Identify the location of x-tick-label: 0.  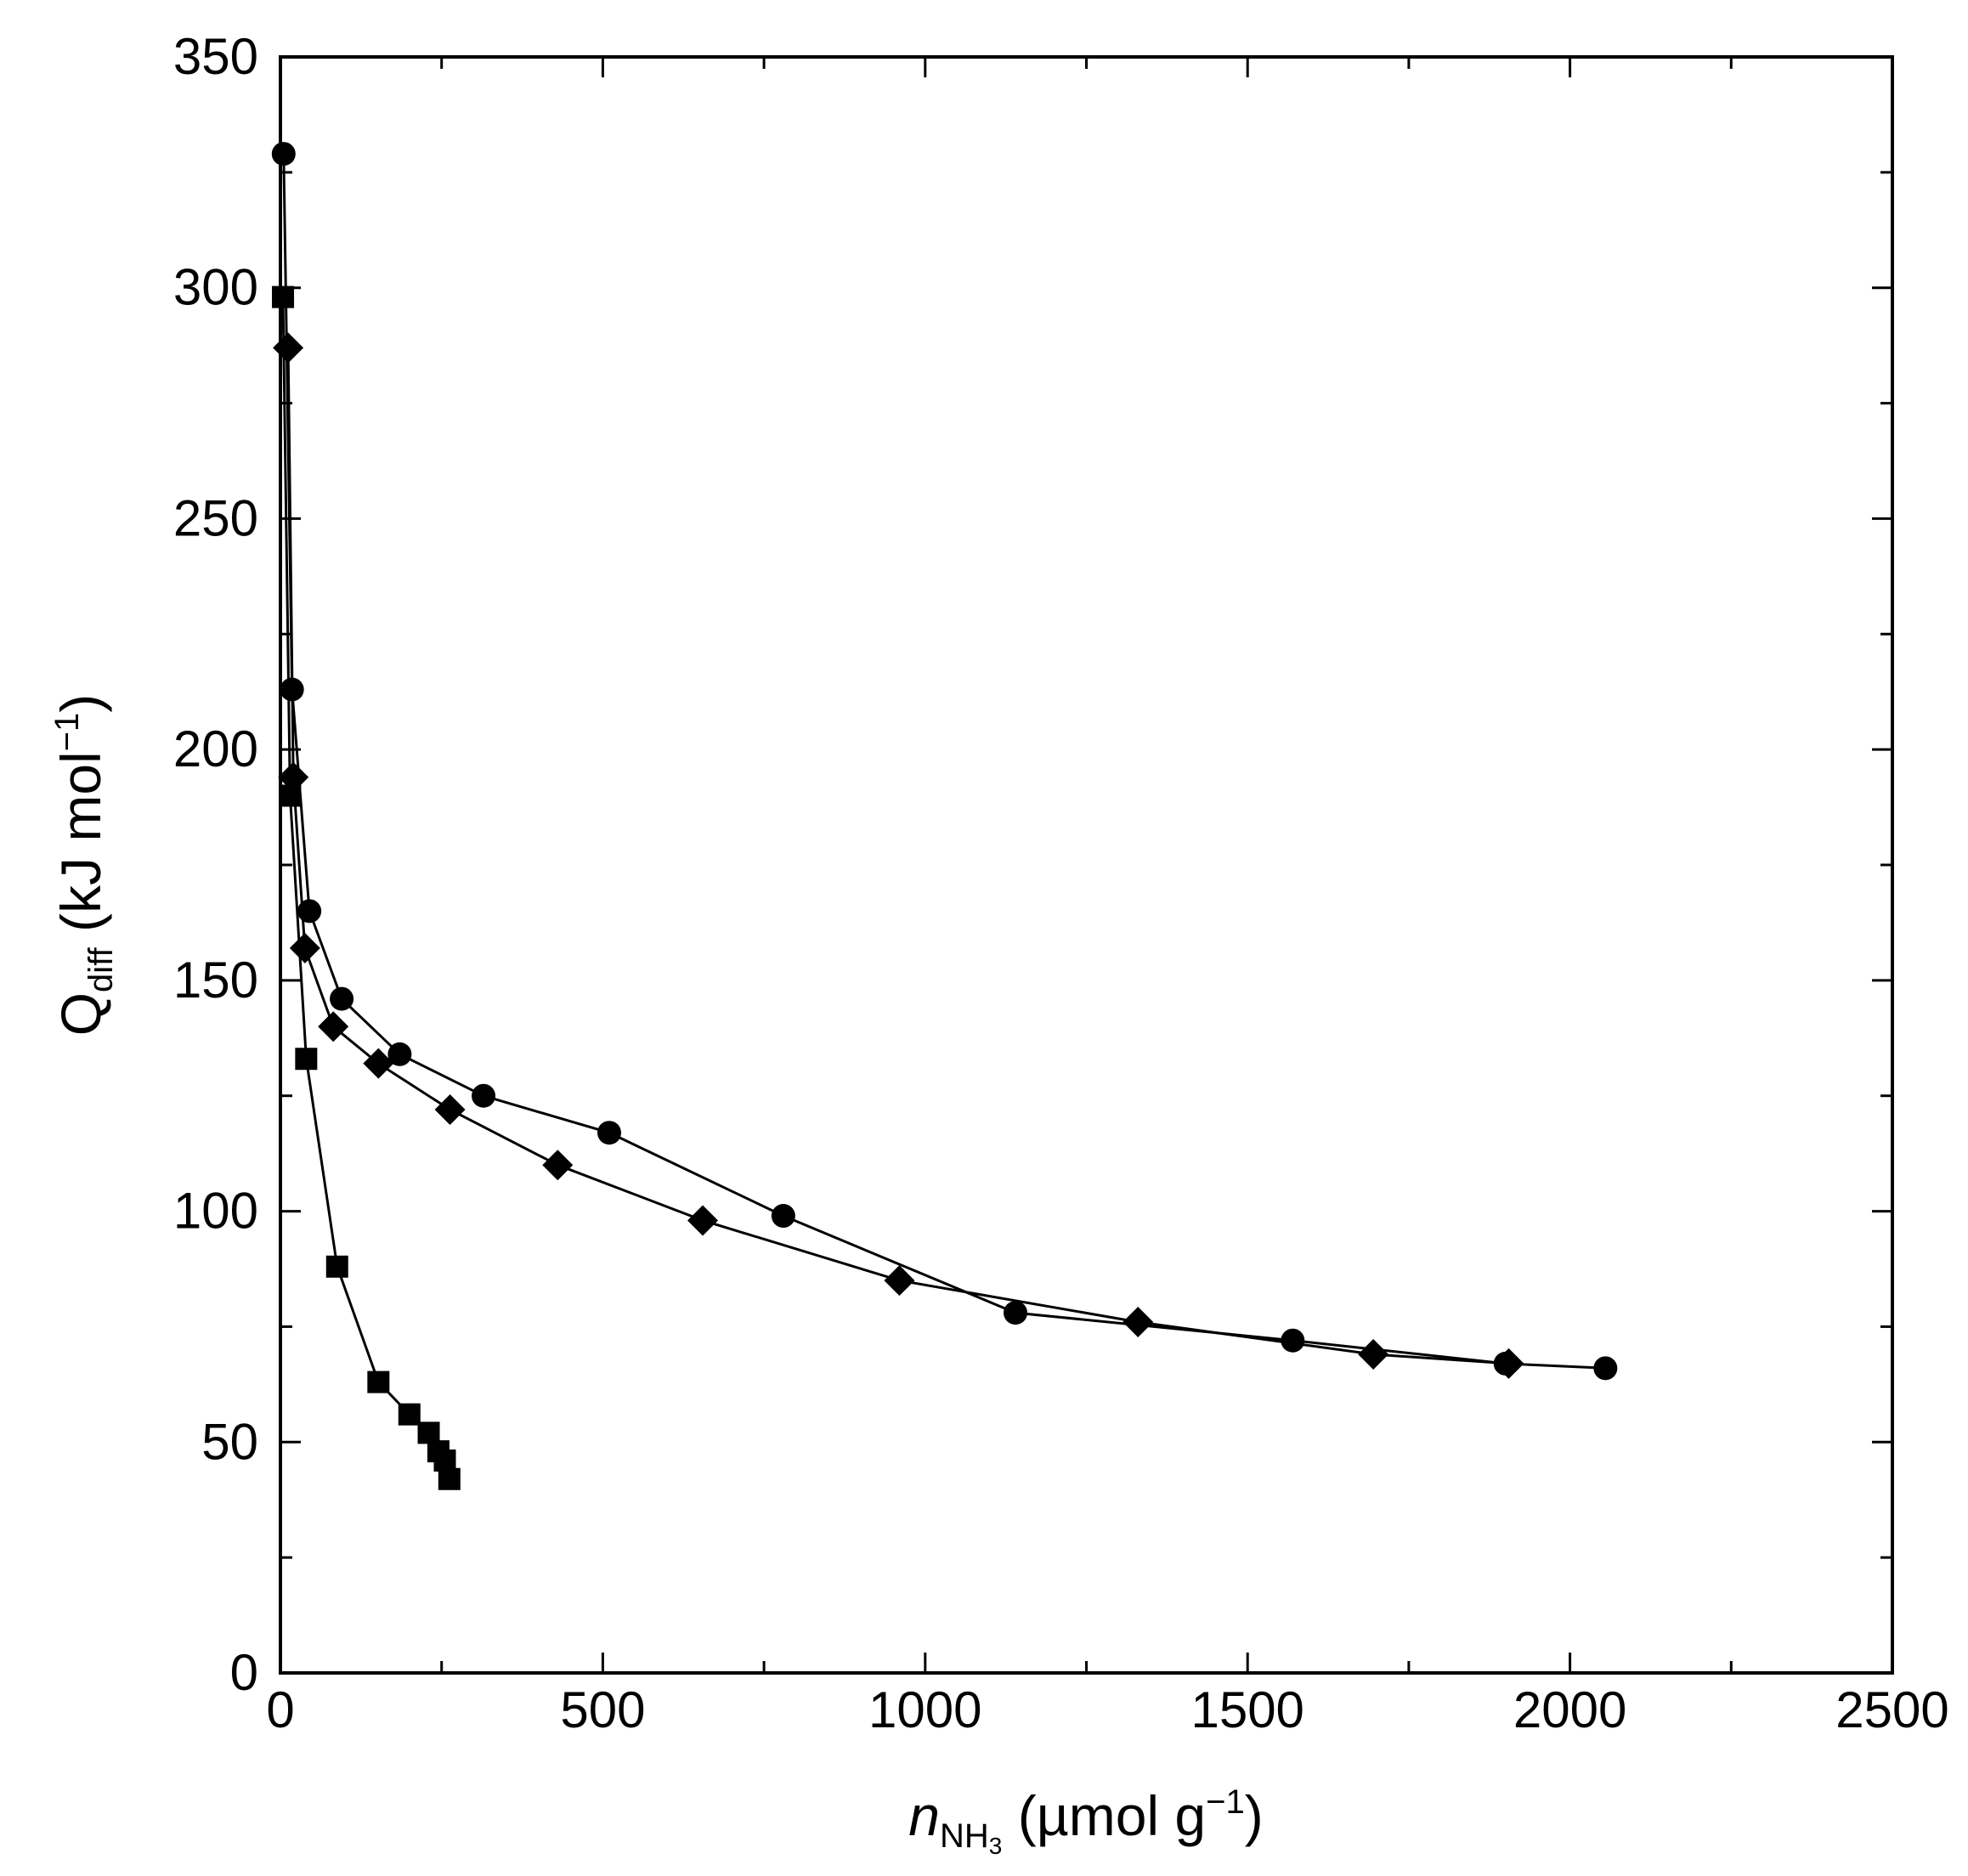
(280, 1709).